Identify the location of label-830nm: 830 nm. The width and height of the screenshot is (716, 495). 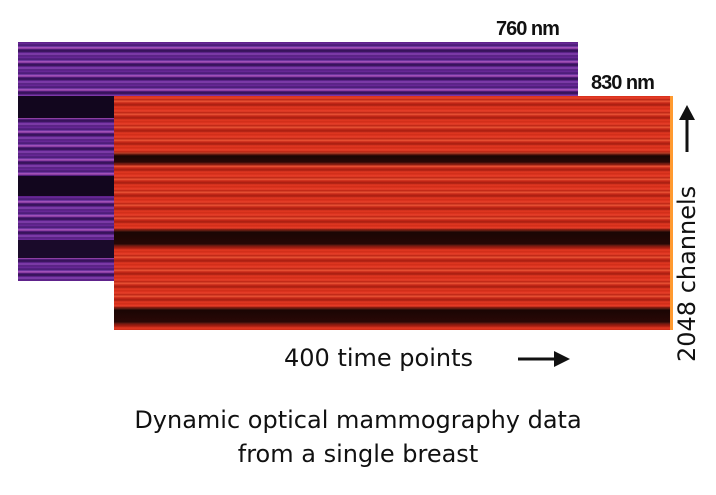
(623, 83).